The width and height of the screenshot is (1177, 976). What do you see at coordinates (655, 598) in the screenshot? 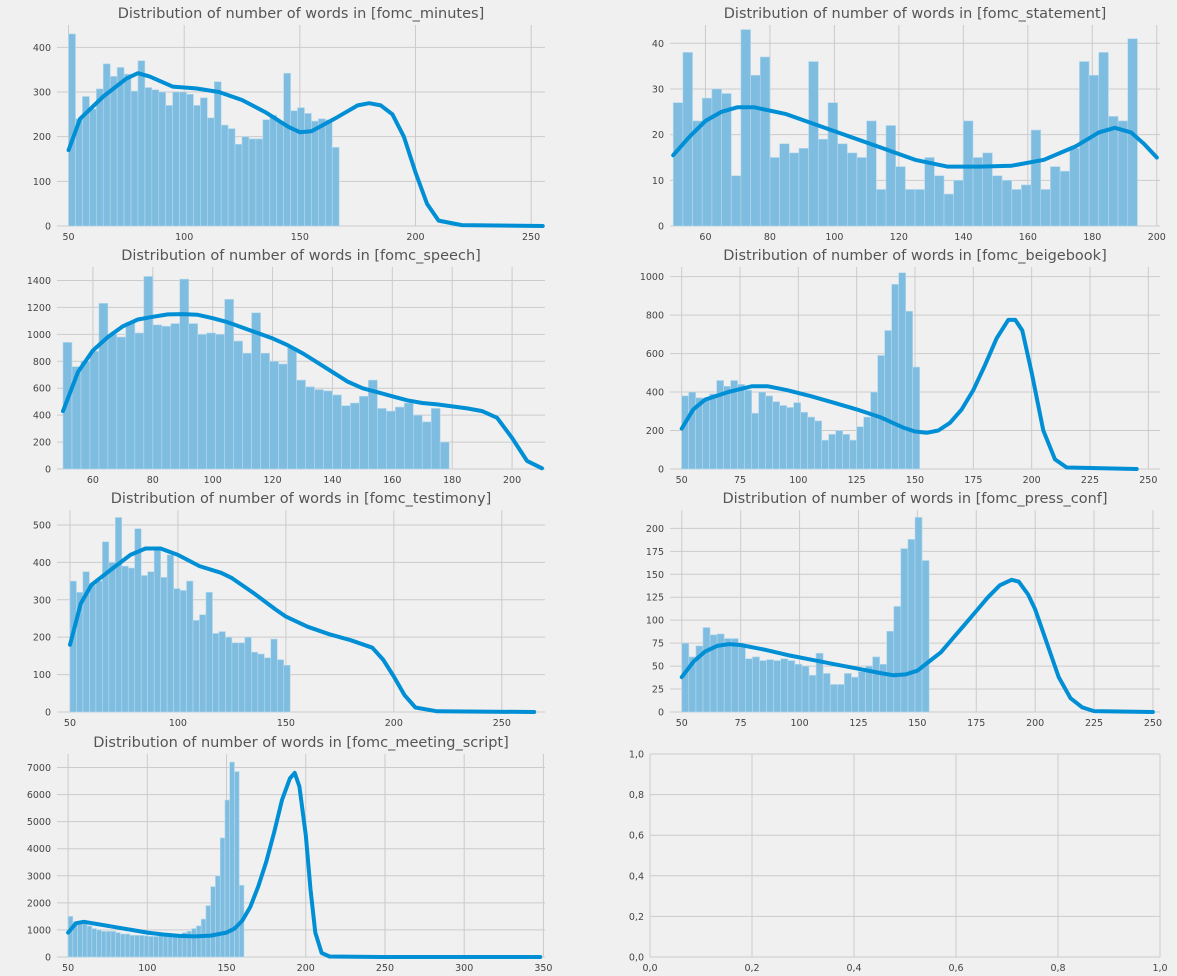
I see `y-tick-label: 125` at bounding box center [655, 598].